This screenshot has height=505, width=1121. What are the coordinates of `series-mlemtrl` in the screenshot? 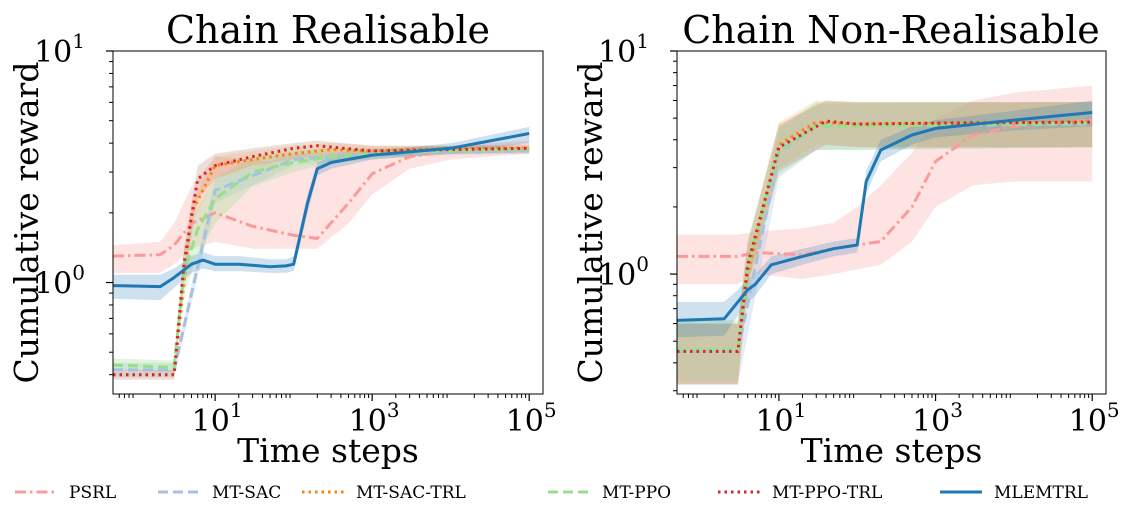 It's located at (321, 210).